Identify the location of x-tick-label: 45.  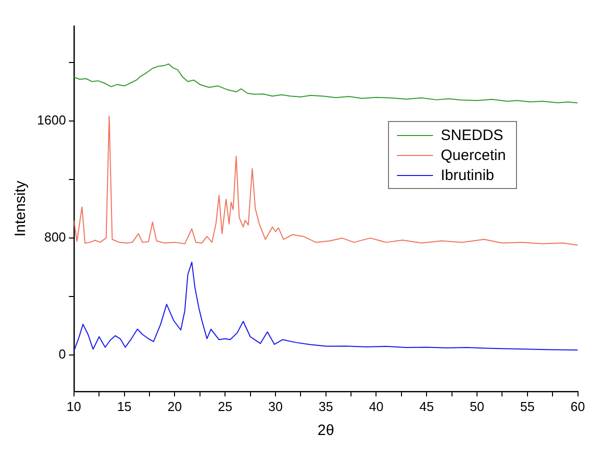
(426, 406).